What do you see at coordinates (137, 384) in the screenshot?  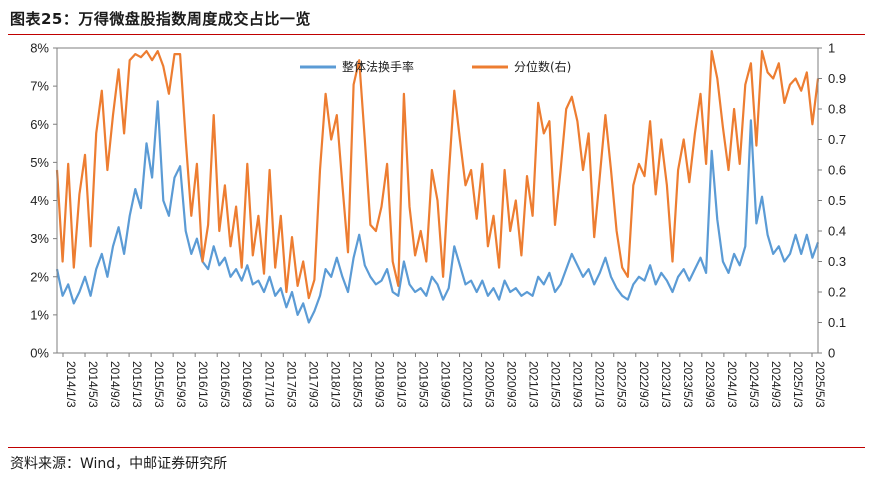 I see `x-tick-label: 2015/1/3` at bounding box center [137, 384].